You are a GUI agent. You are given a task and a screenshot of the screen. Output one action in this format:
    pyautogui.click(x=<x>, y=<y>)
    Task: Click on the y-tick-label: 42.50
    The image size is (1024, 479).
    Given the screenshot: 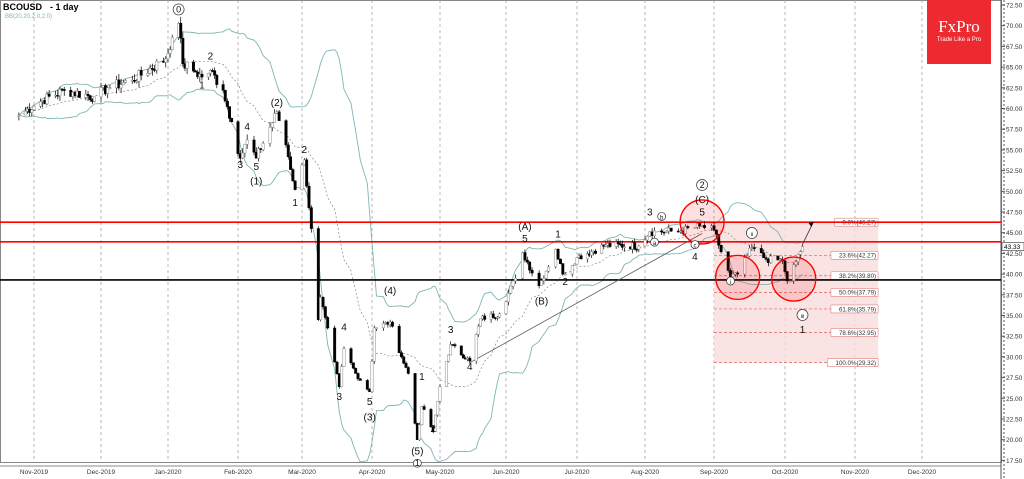 What is the action you would take?
    pyautogui.click(x=1014, y=254)
    